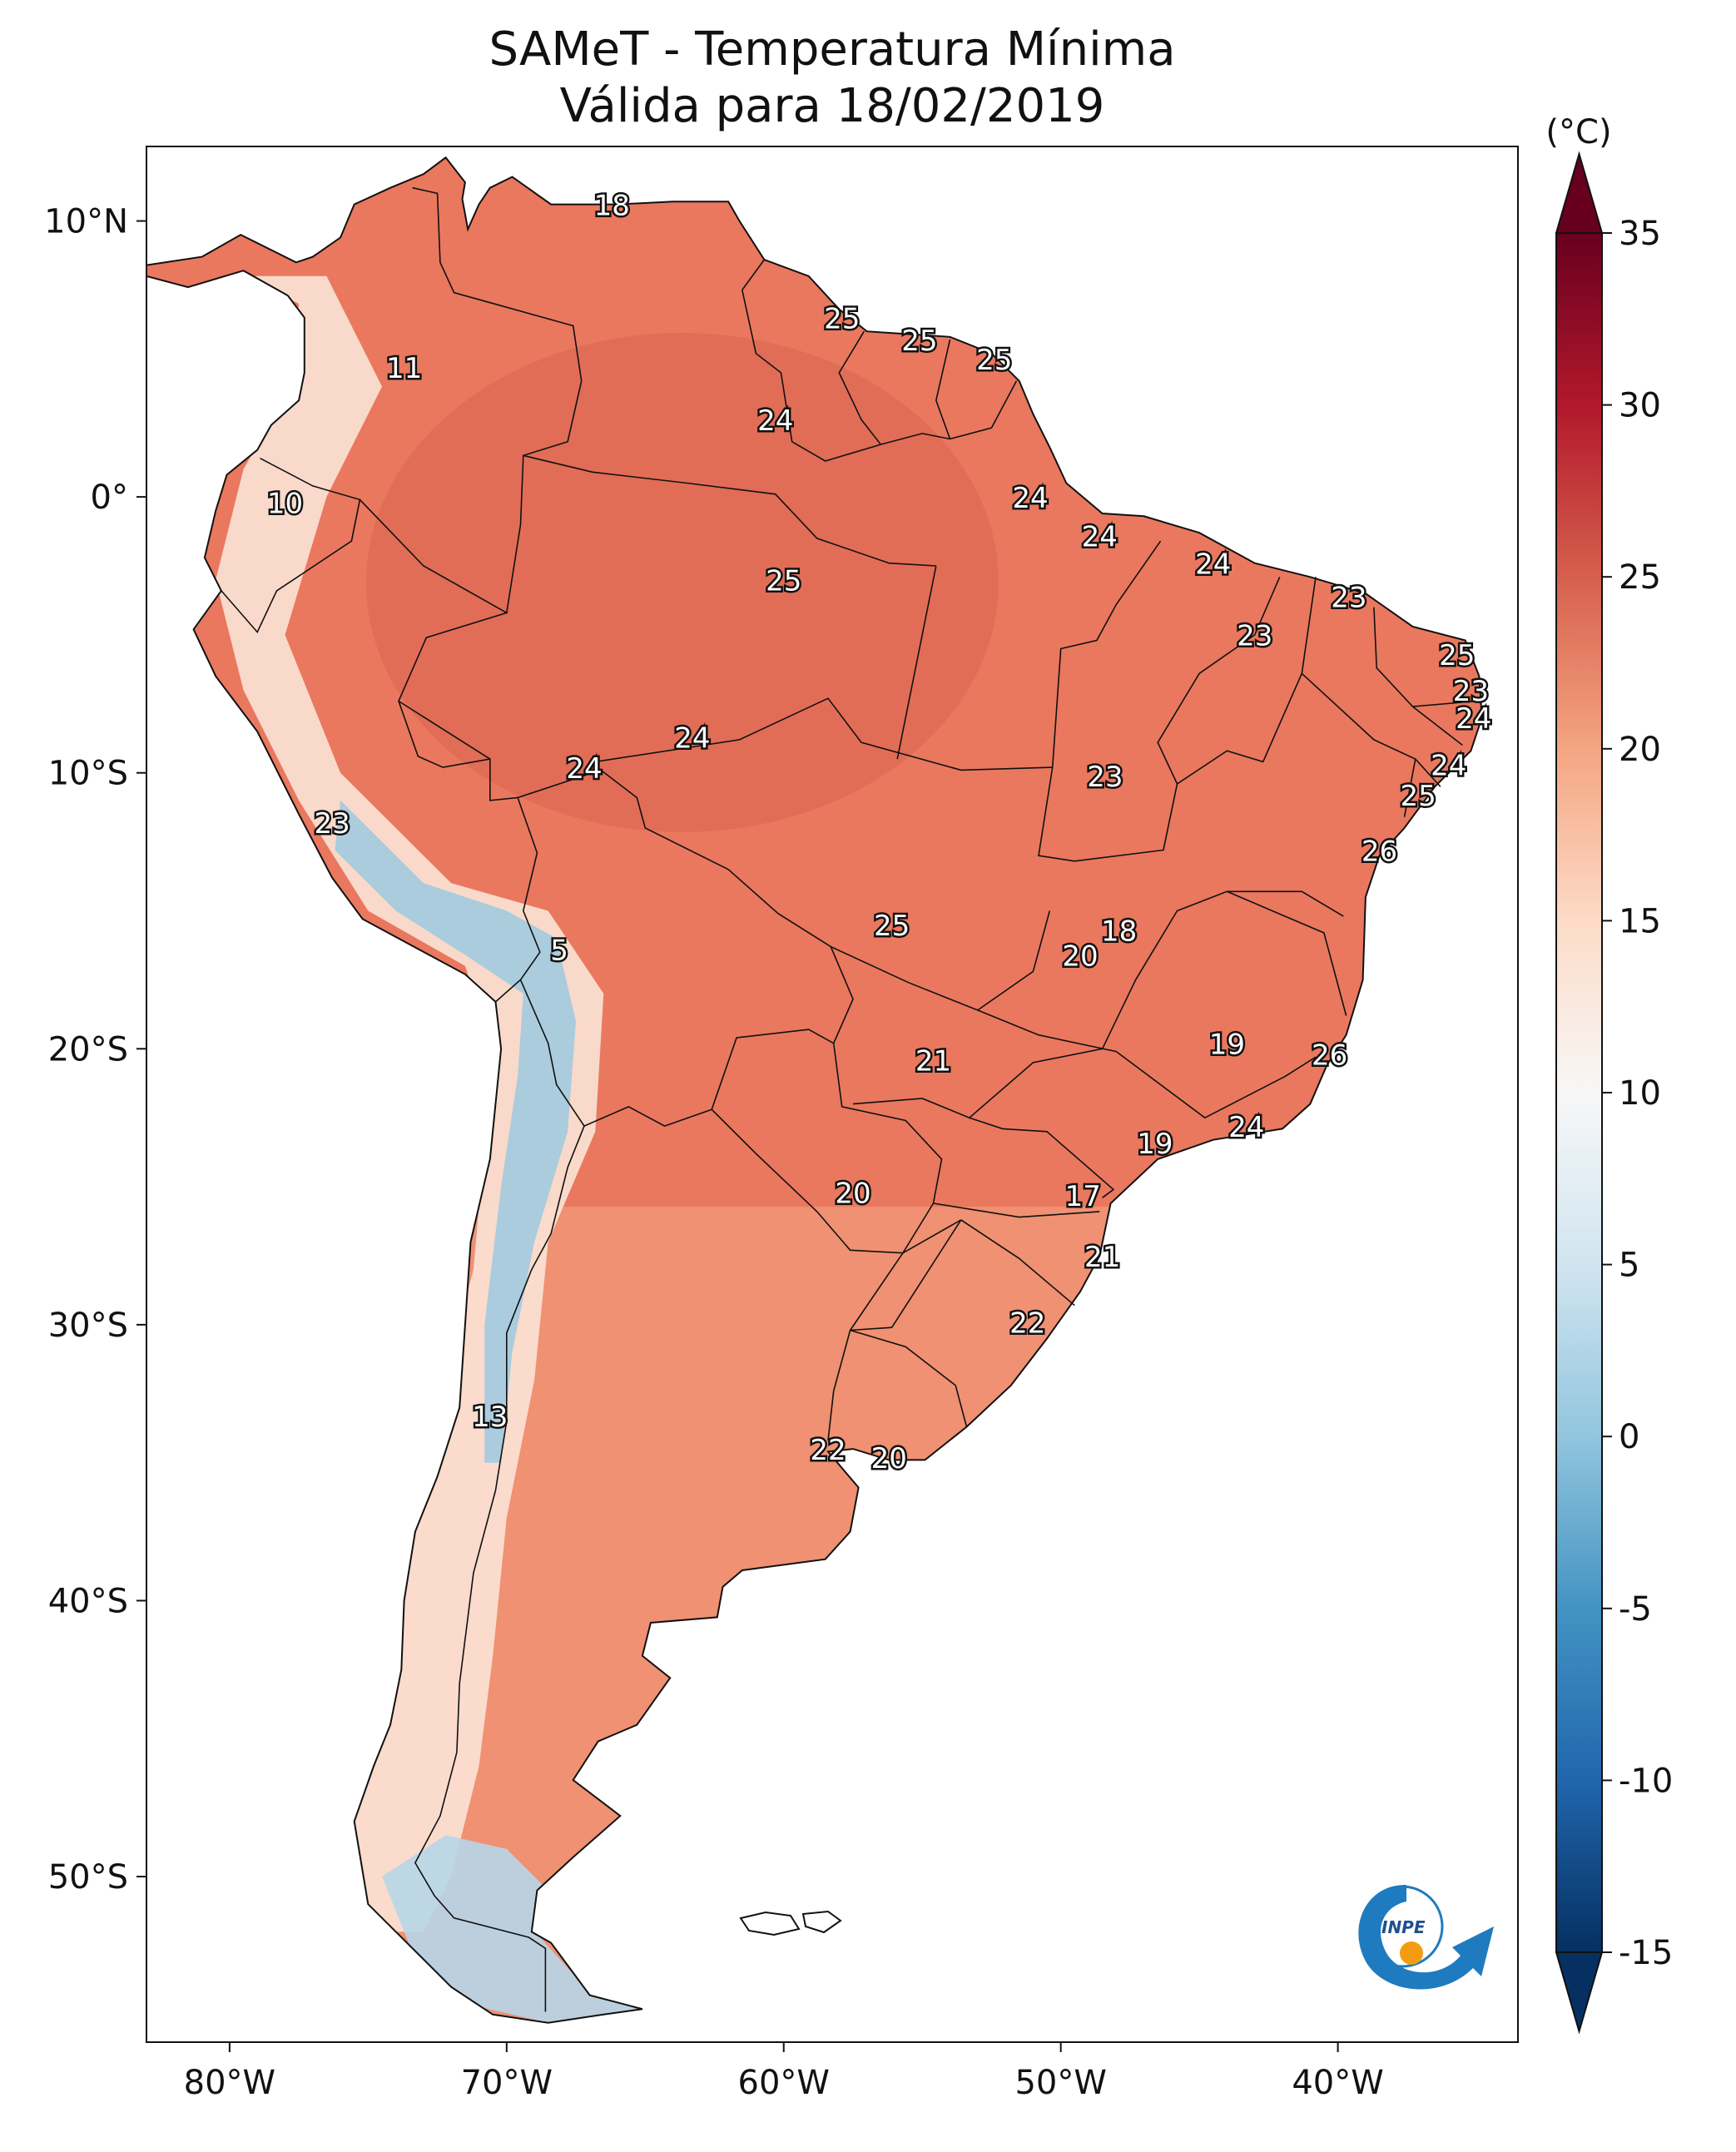 This screenshot has width=1736, height=2152. Describe the element at coordinates (1609, 1074) in the screenshot. I see `colorbar: (°C) 35 30 25 20 15 10 5 0 -5 -10 -15` at that location.